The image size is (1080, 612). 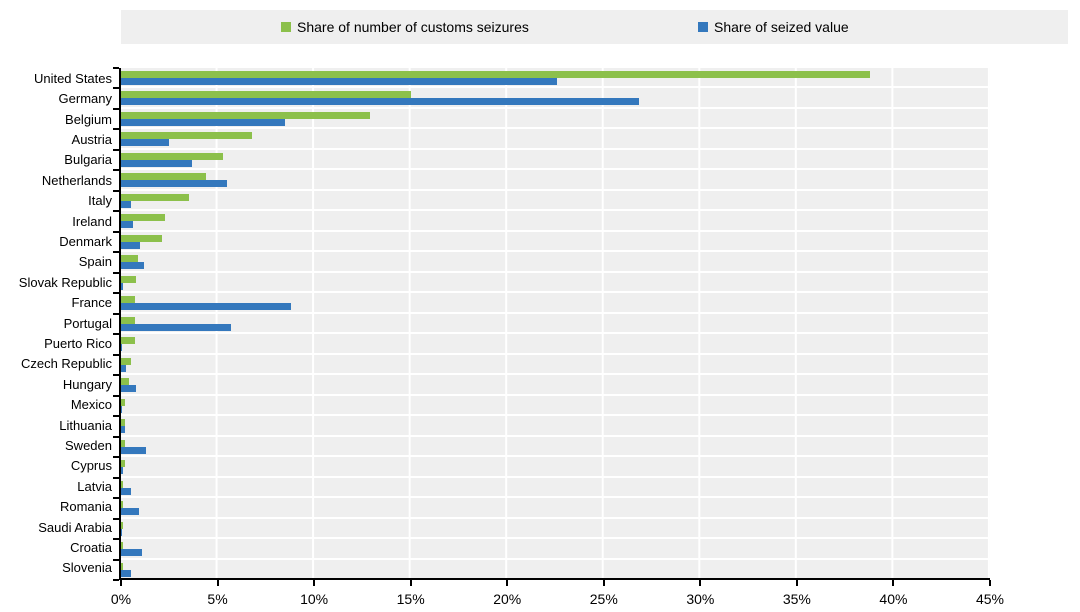 I want to click on category-label: Denmark, so click(x=85, y=241).